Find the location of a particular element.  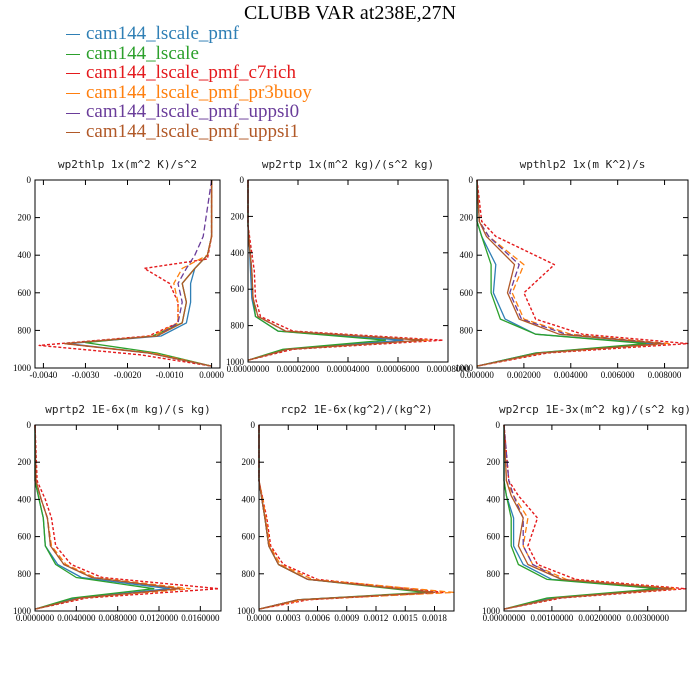

x-tick-label: 0.004000 is located at coordinates (571, 375).